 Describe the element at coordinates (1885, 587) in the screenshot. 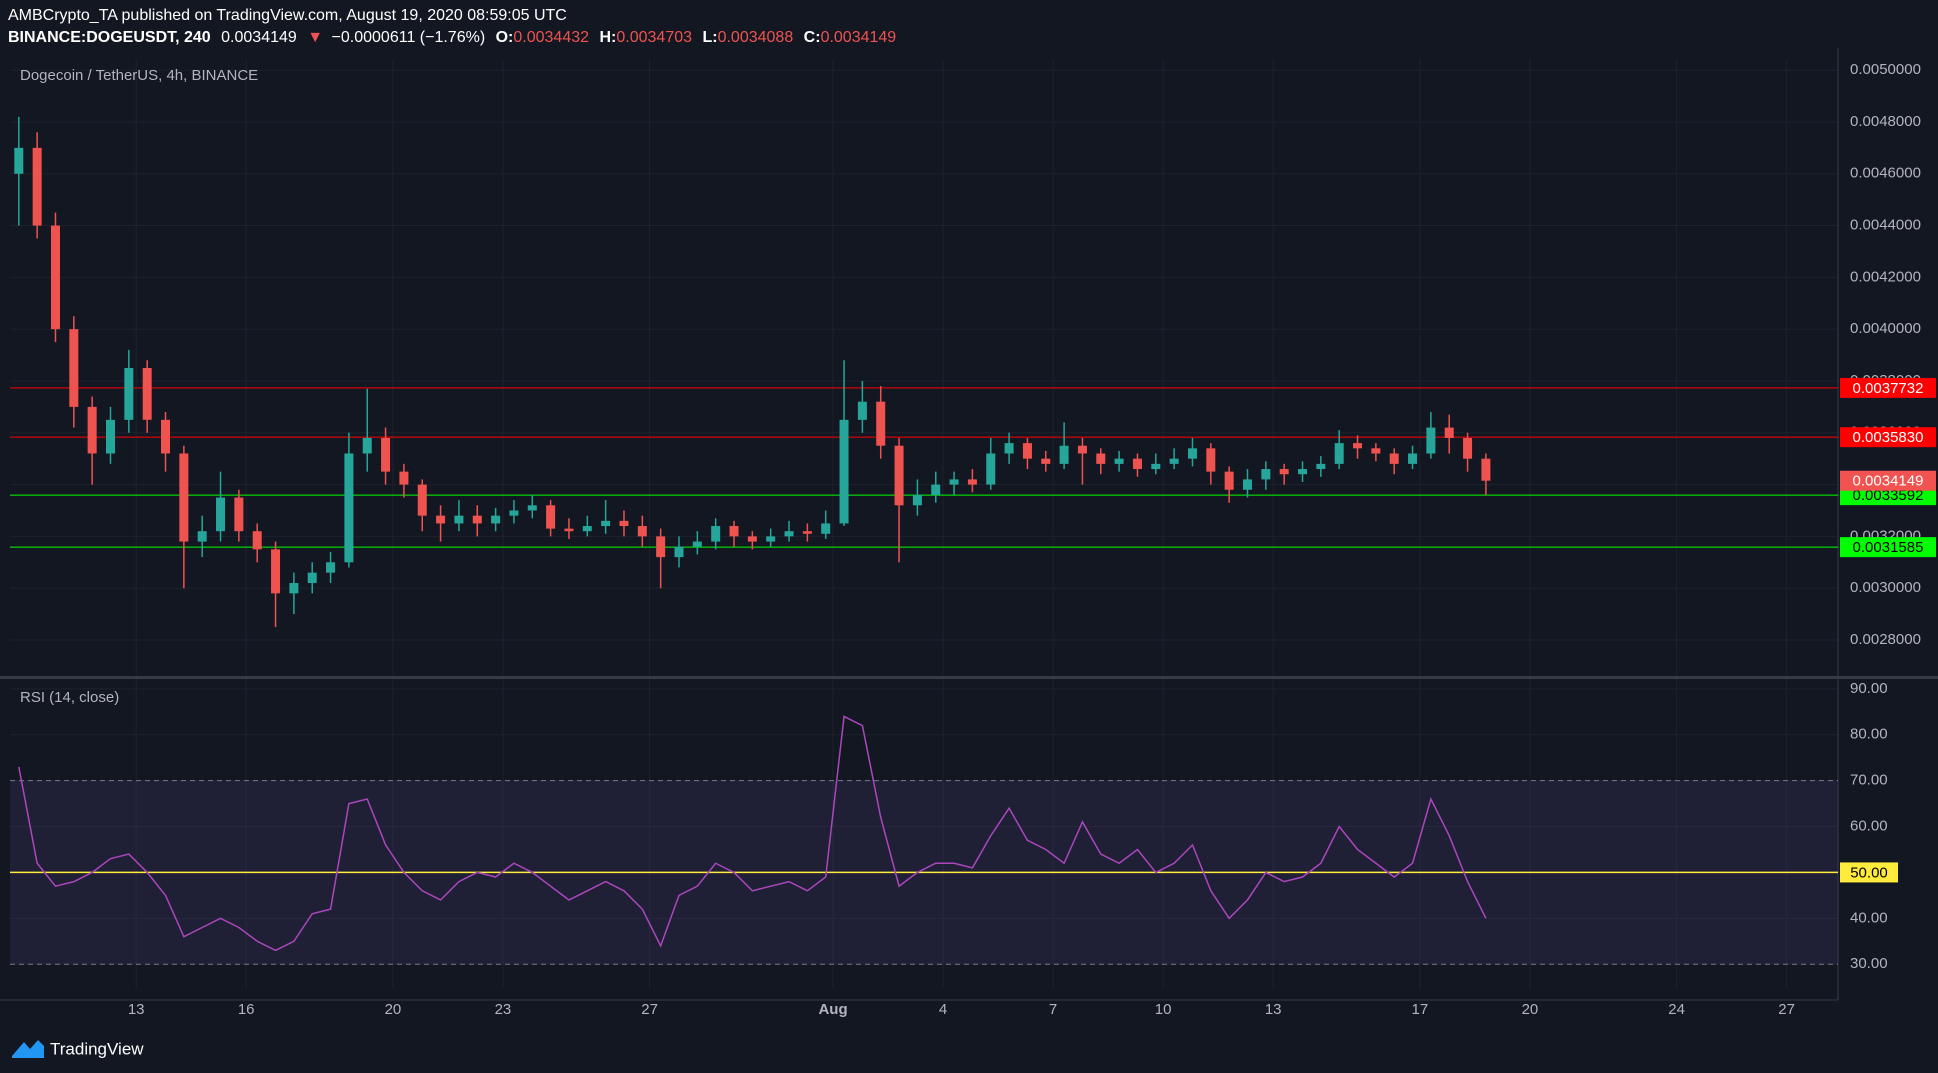

I see `y-tick-label: 0.0030000` at that location.